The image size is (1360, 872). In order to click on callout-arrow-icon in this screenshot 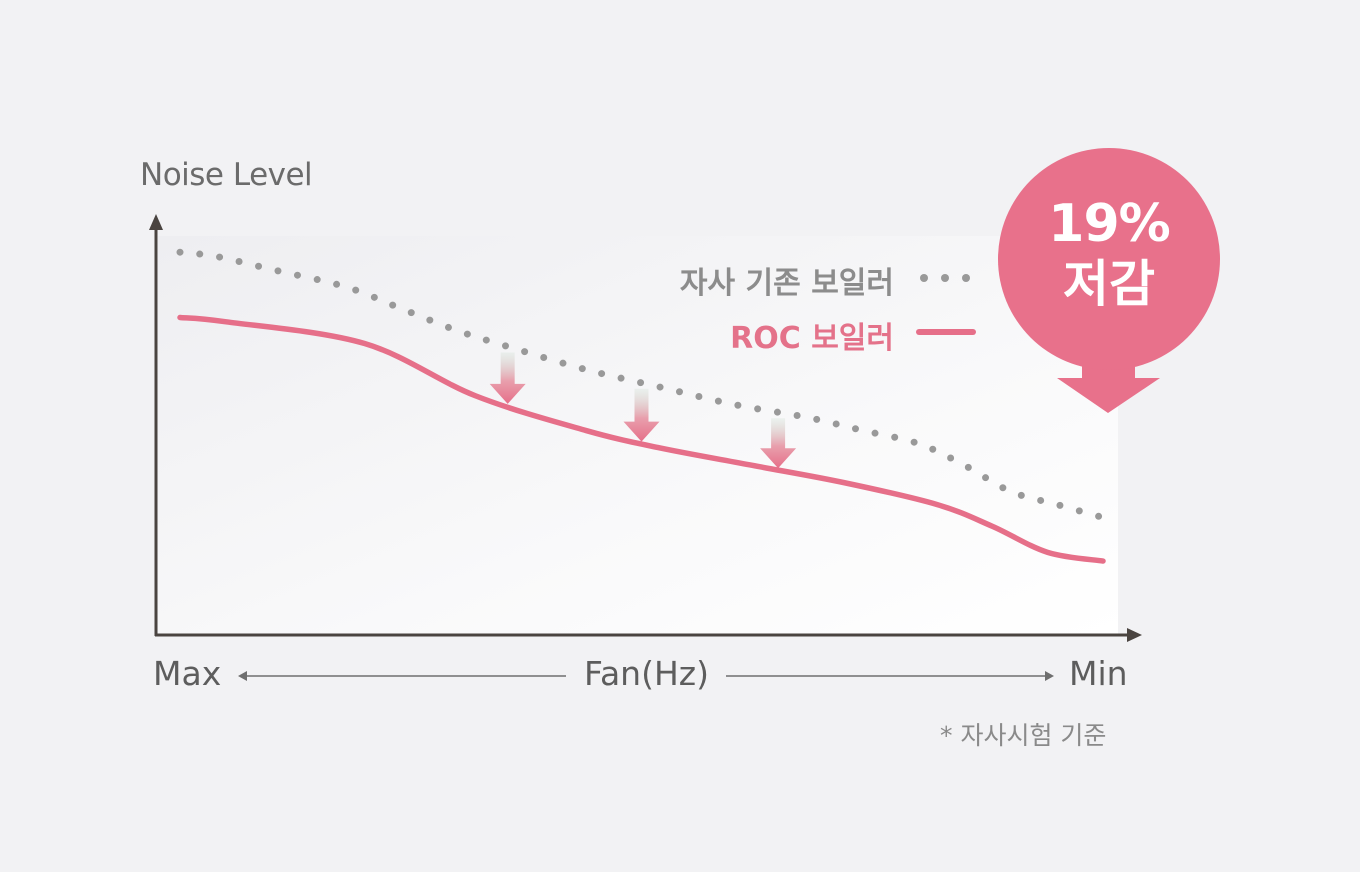, I will do `click(1108, 384)`.